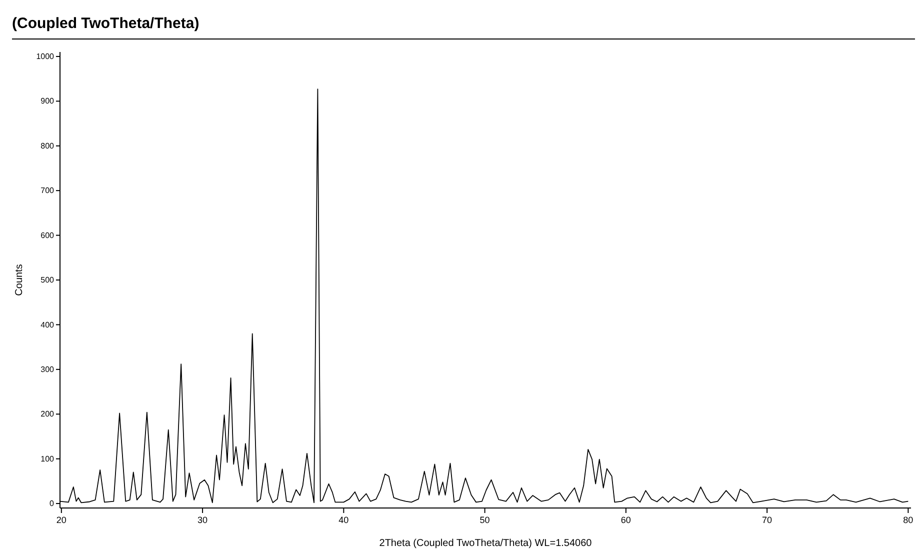 The height and width of the screenshot is (560, 923). Describe the element at coordinates (61, 520) in the screenshot. I see `x-tick-label: 20` at that location.